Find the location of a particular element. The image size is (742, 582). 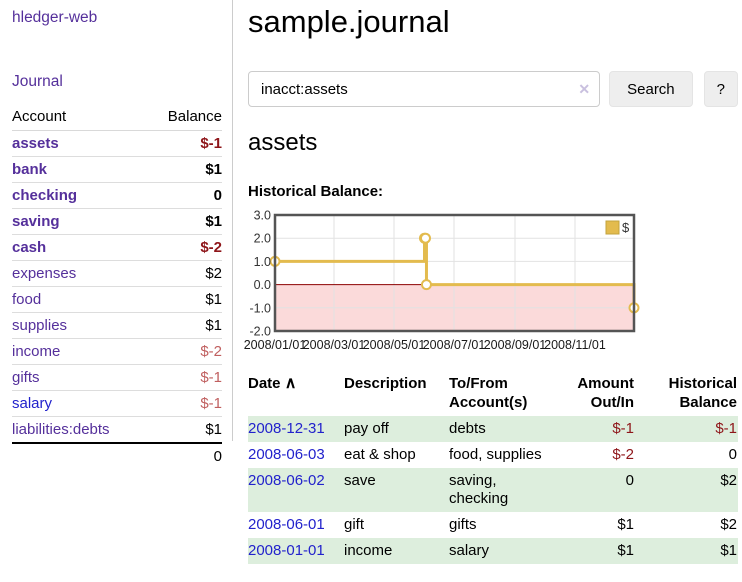

account-balance: $2 is located at coordinates (184, 273).